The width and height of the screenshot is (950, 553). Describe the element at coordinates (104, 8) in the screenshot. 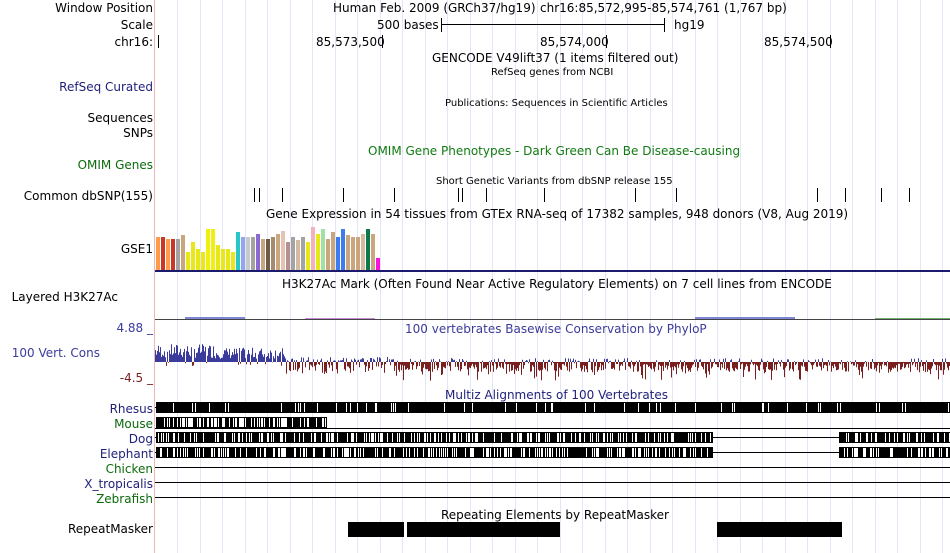

I see `label-window-position: Window Position` at that location.